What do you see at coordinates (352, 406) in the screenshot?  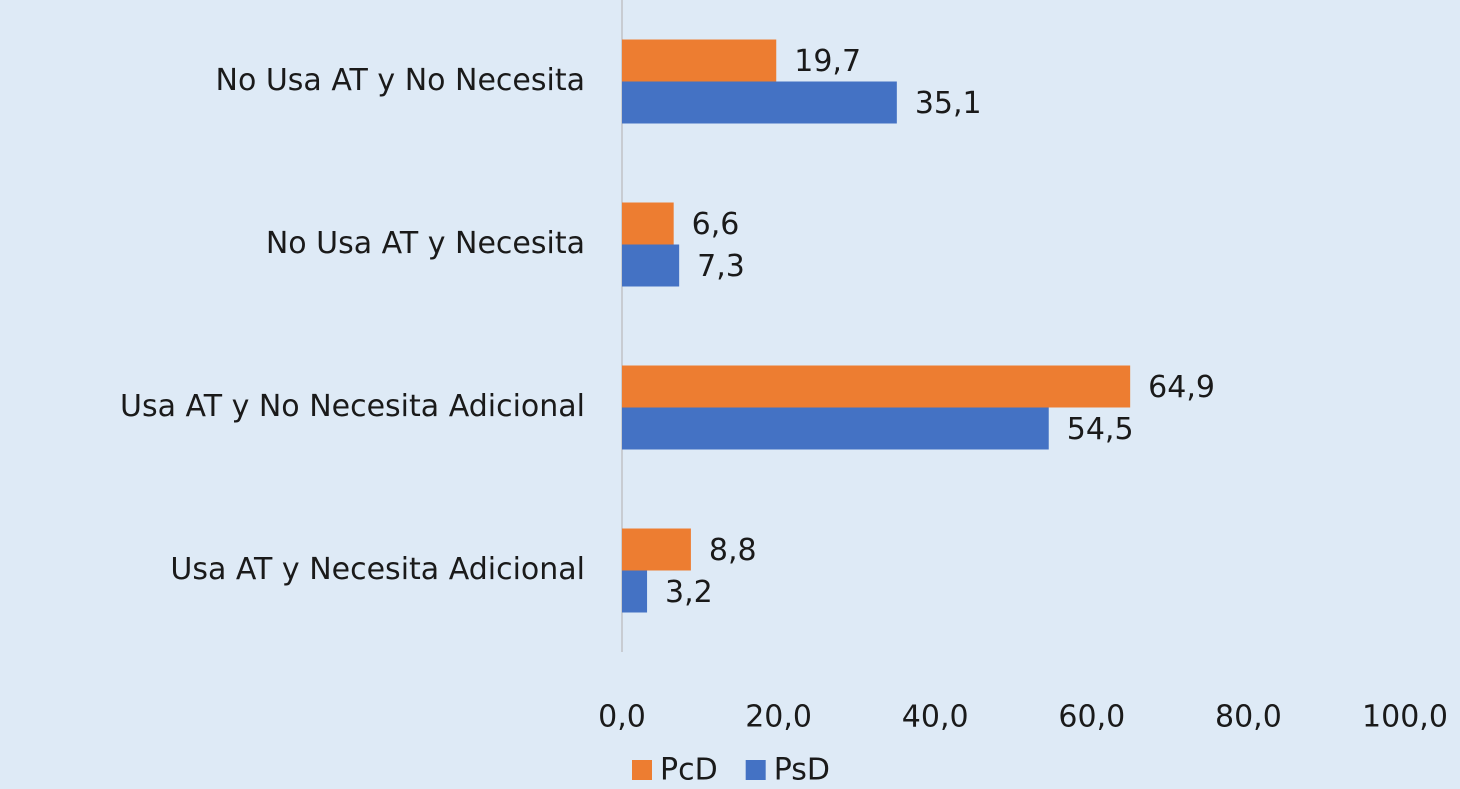 I see `y-tick-label: Usa AT y No Necesita Adicional` at bounding box center [352, 406].